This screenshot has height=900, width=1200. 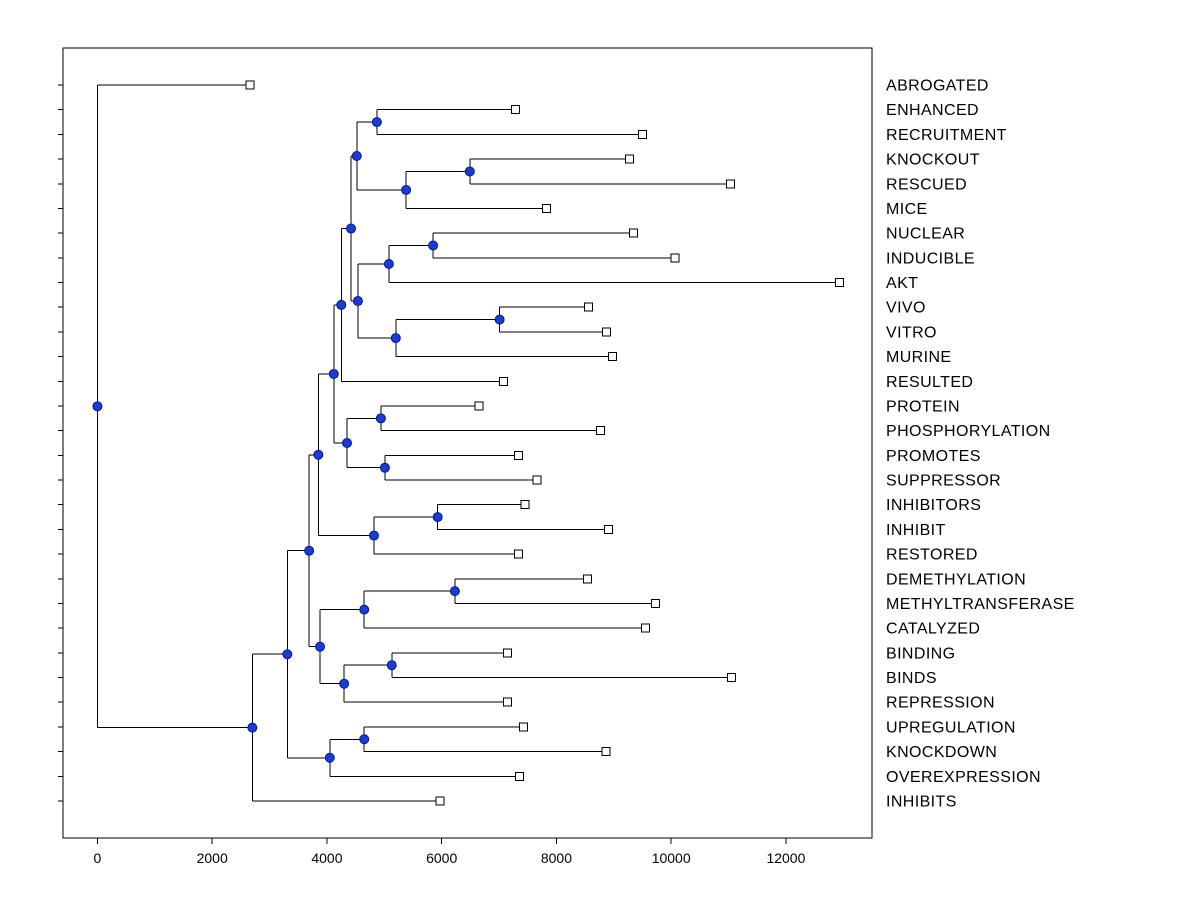 I want to click on x-axis-tick-label: 12000, so click(x=785, y=858).